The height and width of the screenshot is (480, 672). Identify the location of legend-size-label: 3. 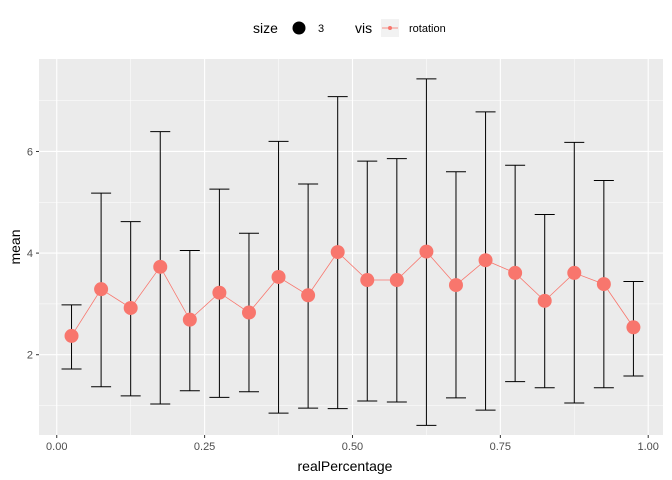
(321, 29).